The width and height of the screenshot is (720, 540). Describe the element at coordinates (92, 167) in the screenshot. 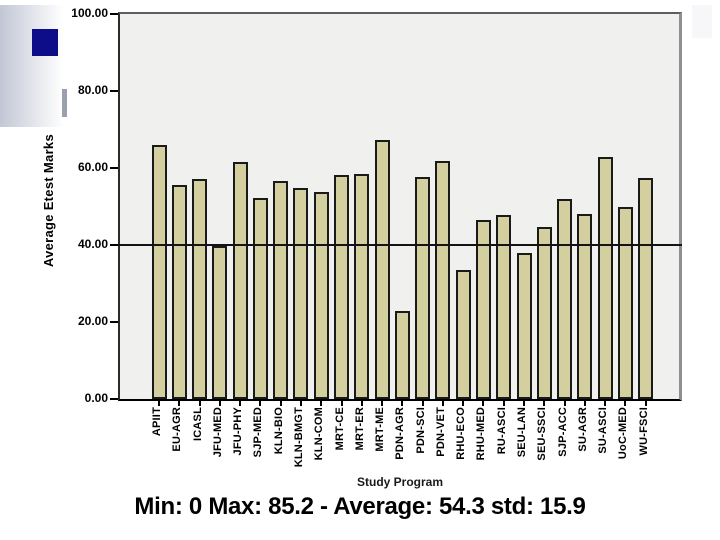

I see `y-tick-label: 60.00` at that location.